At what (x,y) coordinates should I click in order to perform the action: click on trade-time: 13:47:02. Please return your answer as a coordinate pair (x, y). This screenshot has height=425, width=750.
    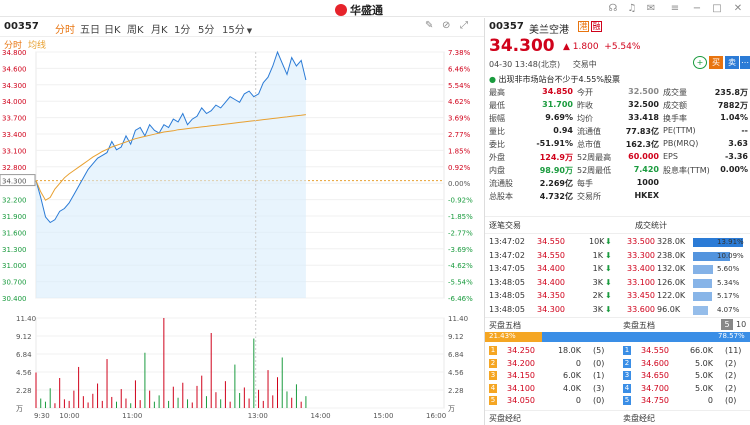
    Looking at the image, I should click on (507, 255).